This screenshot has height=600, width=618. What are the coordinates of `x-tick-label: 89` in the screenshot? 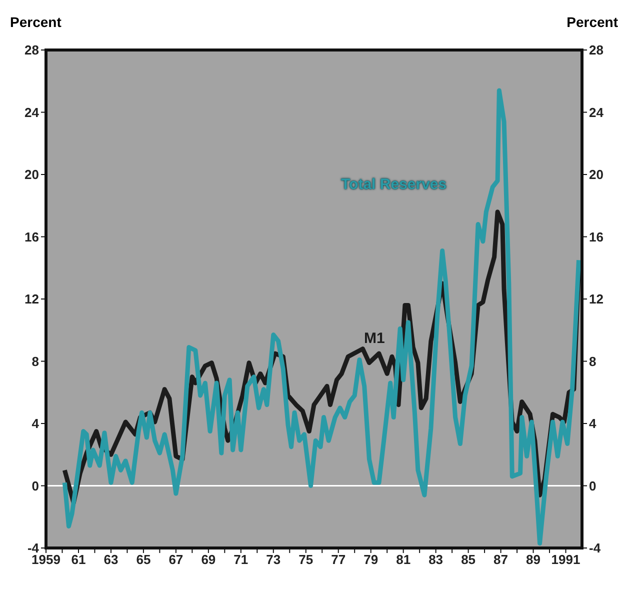 It's located at (533, 560).